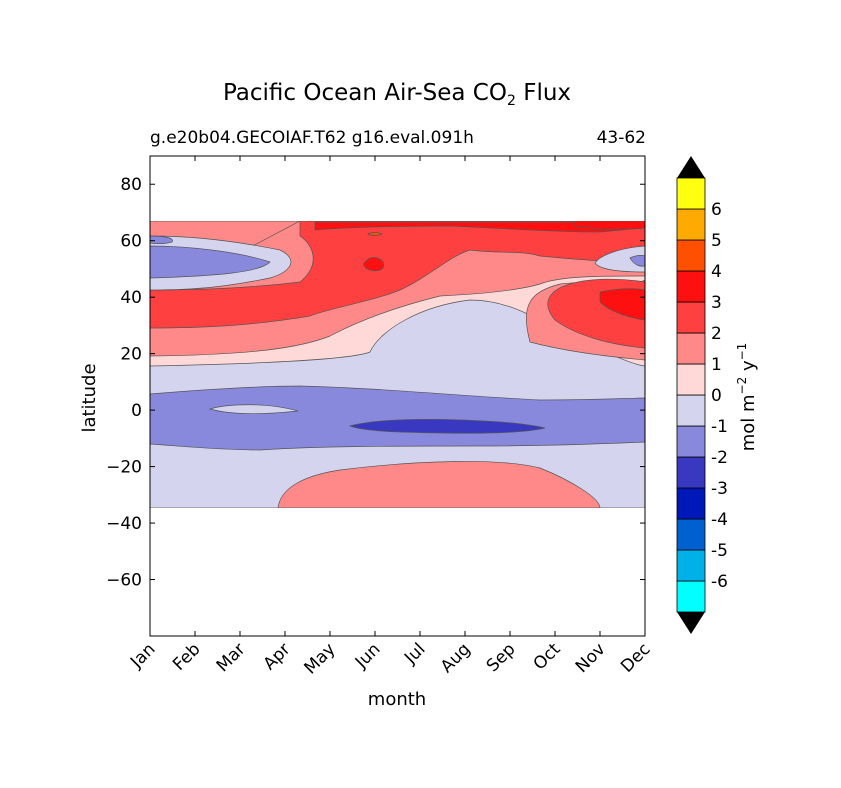  I want to click on colorbar-tick-label: 1, so click(716, 365).